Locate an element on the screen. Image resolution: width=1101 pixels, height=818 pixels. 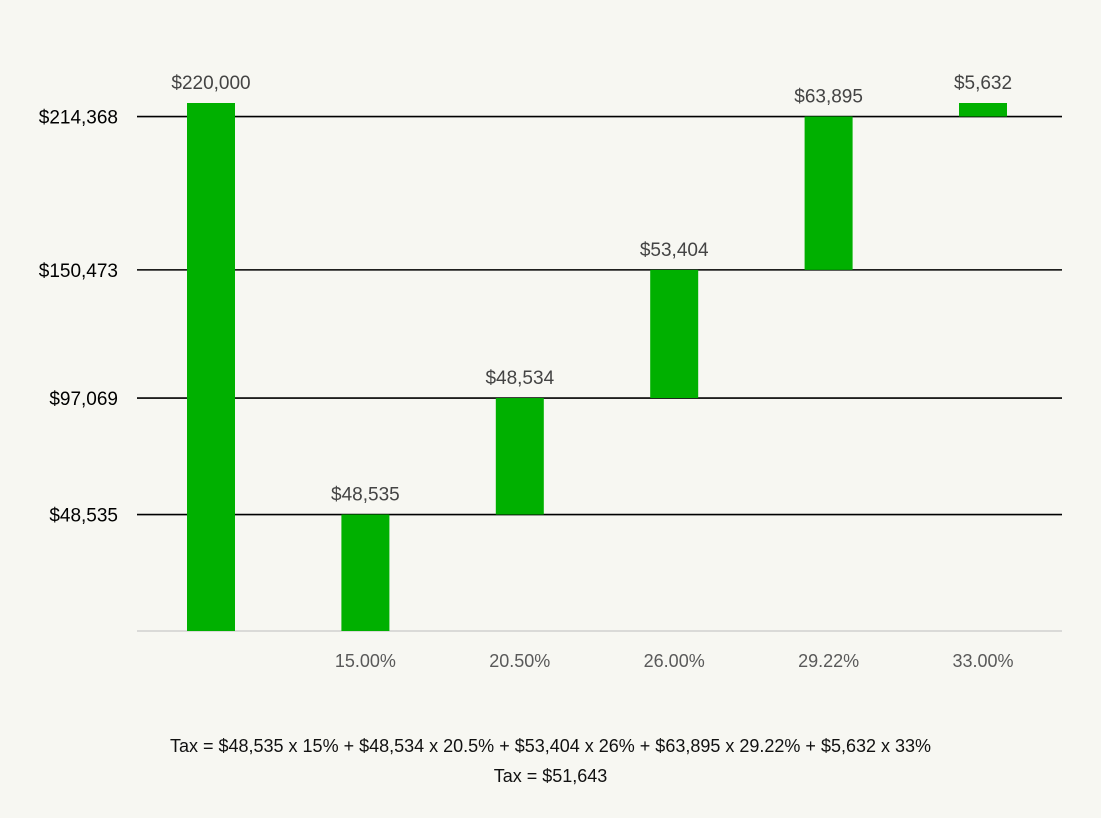
data-label: $63,895 is located at coordinates (828, 97).